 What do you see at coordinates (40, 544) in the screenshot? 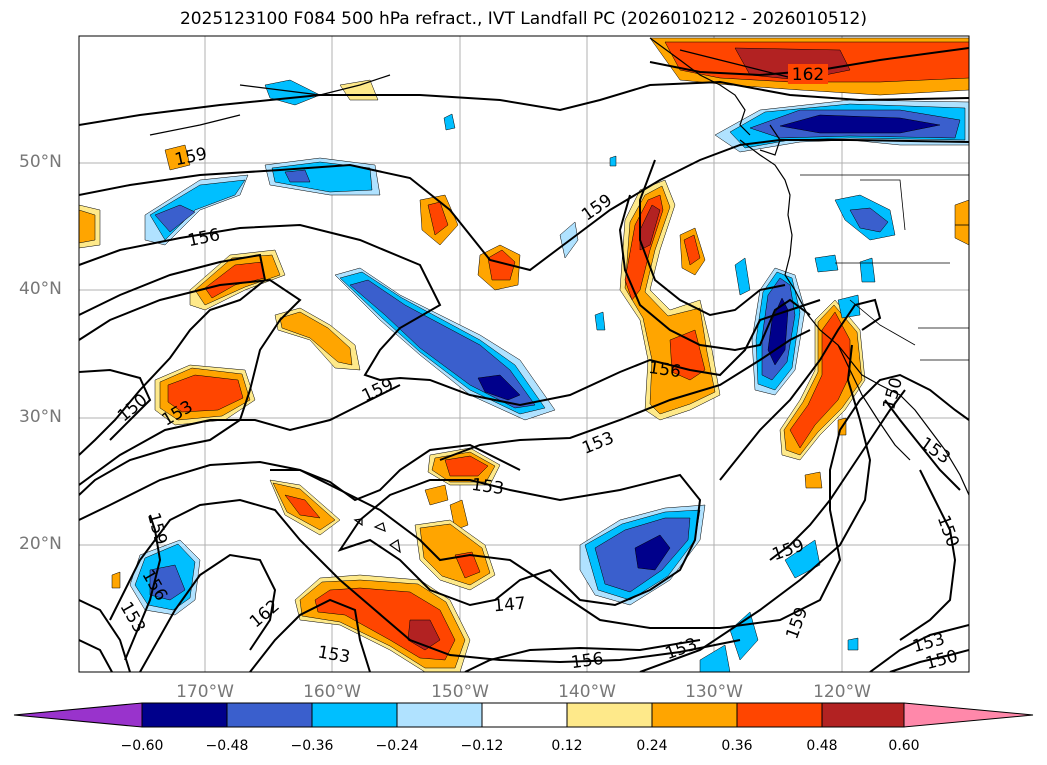
I see `lat-label: 20°N` at bounding box center [40, 544].